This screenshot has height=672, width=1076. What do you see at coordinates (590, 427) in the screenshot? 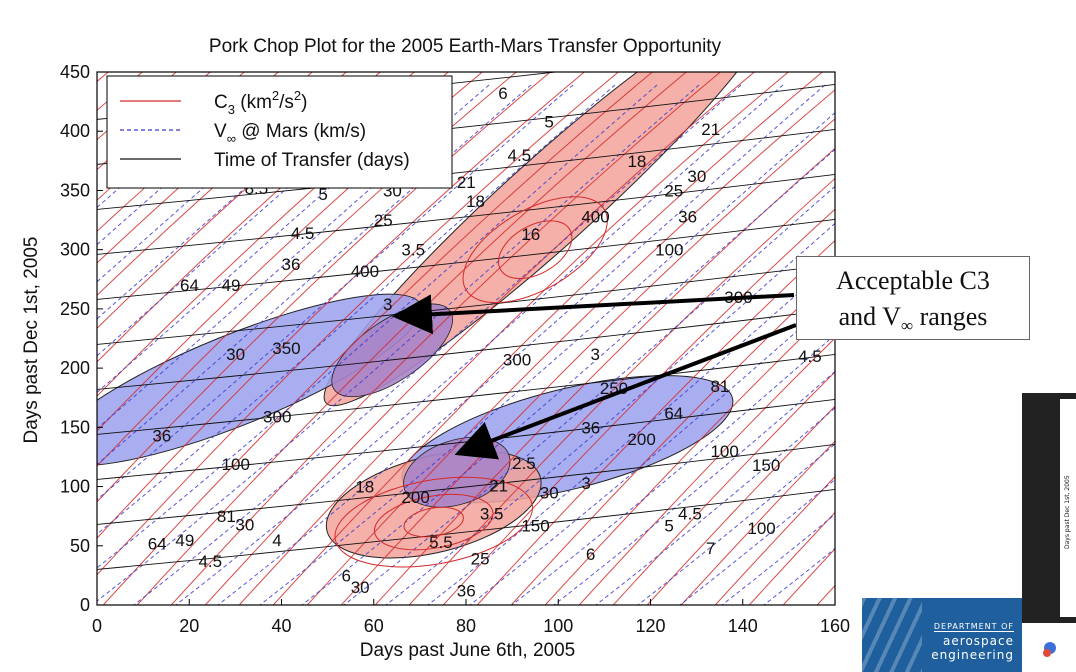
I see `contour-label: 36` at bounding box center [590, 427].